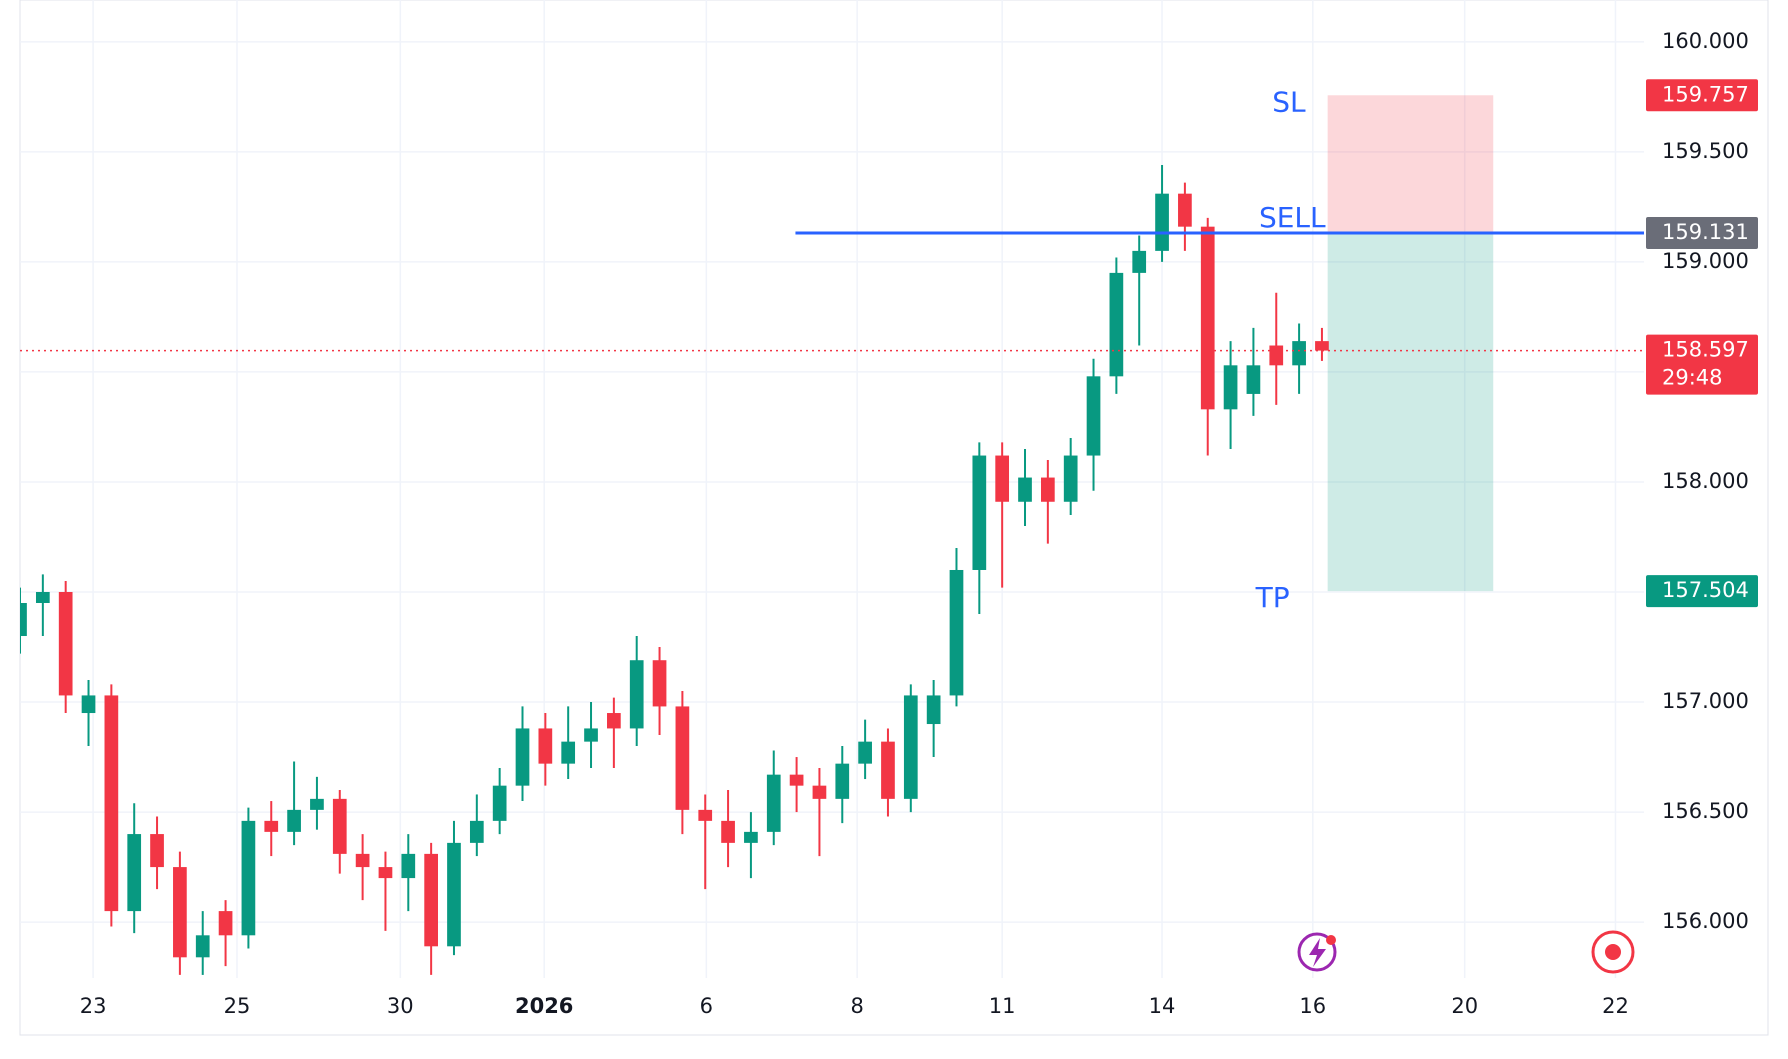 This screenshot has width=1788, height=1059. I want to click on x-tick-label: 6, so click(706, 1006).